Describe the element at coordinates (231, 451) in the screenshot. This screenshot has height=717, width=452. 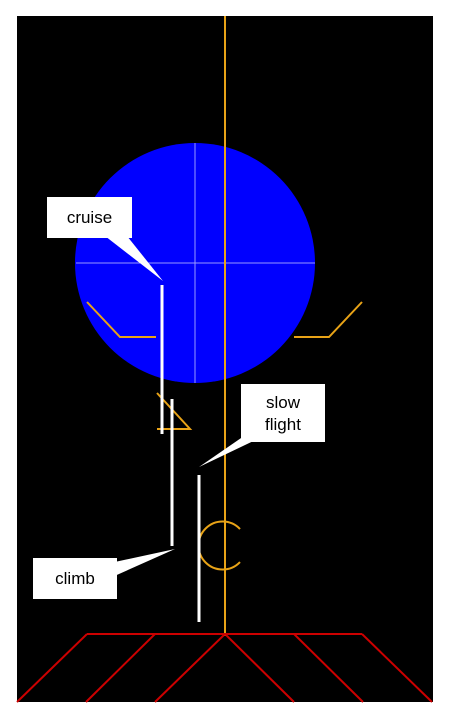
I see `callout-slow-flight-pointer` at that location.